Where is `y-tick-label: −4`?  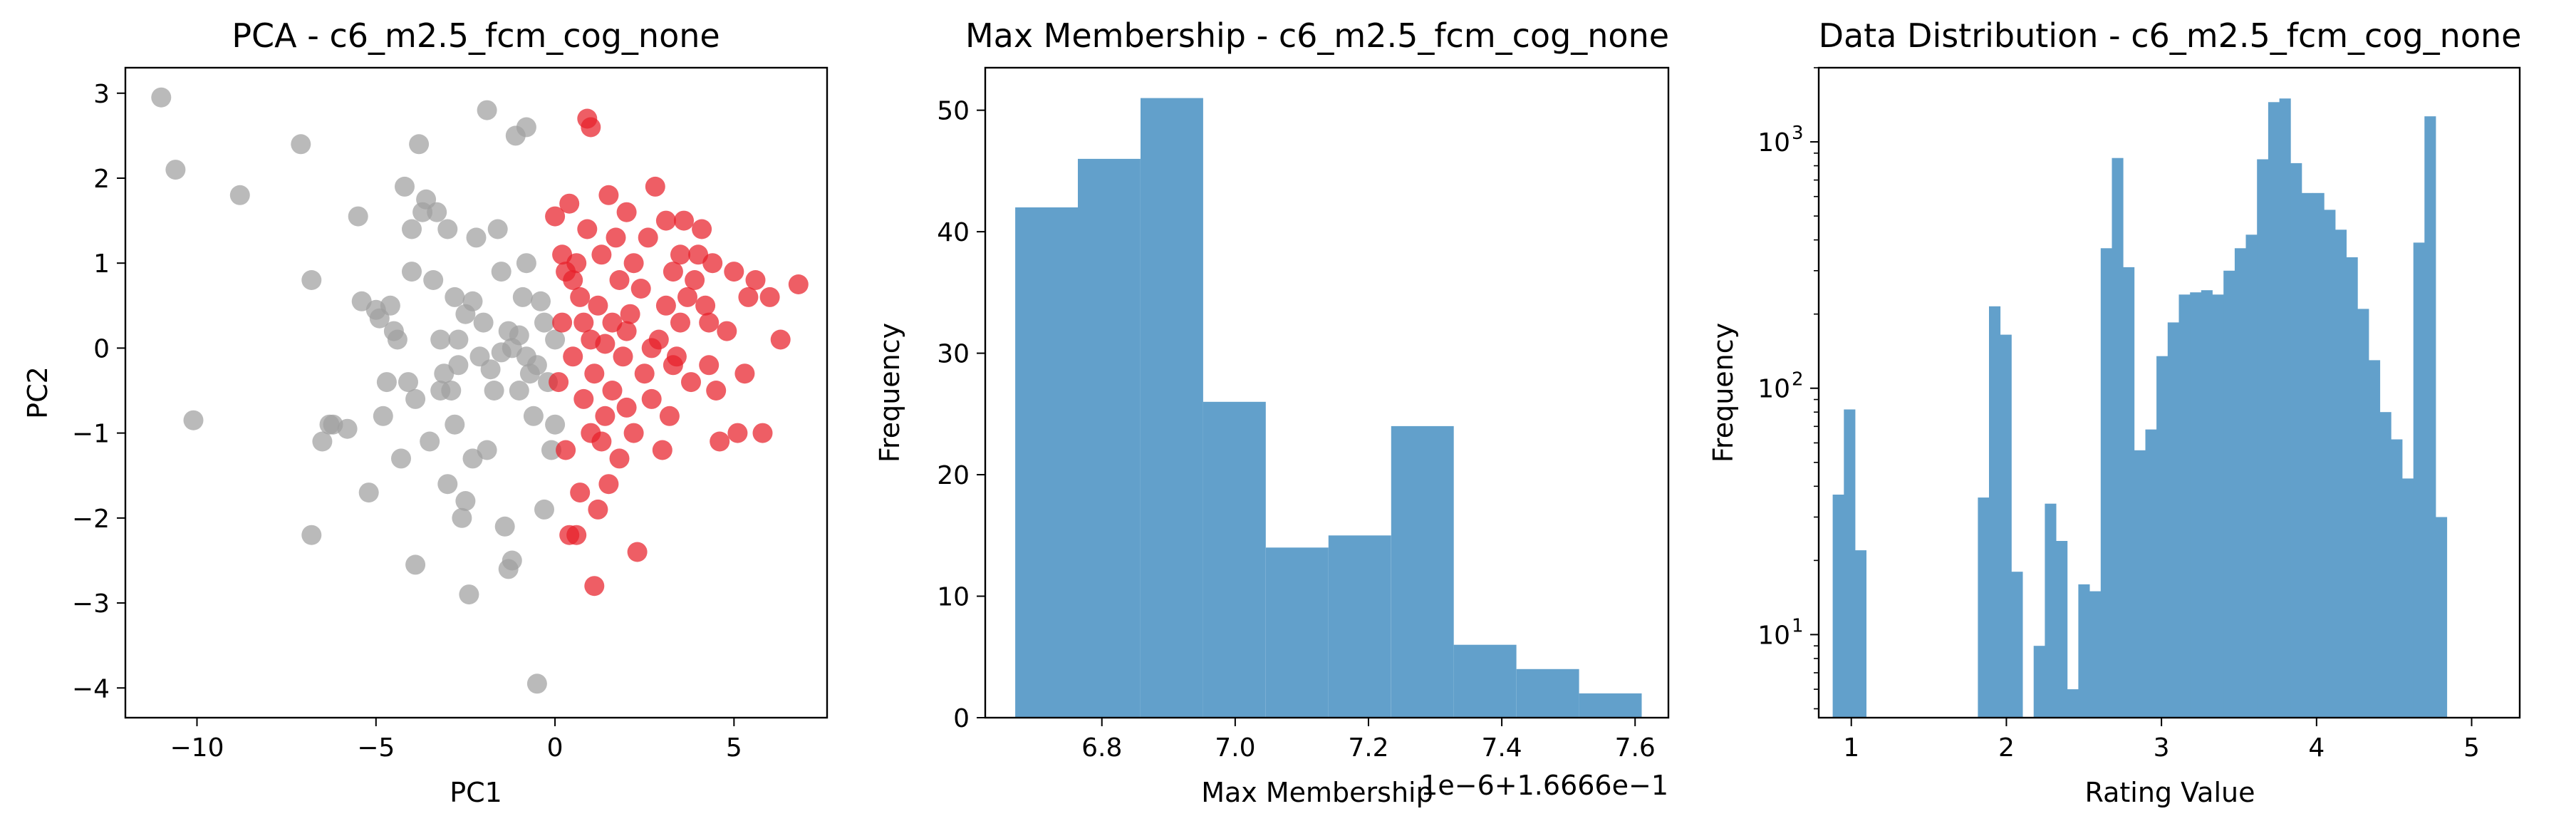 y-tick-label: −4 is located at coordinates (91, 689).